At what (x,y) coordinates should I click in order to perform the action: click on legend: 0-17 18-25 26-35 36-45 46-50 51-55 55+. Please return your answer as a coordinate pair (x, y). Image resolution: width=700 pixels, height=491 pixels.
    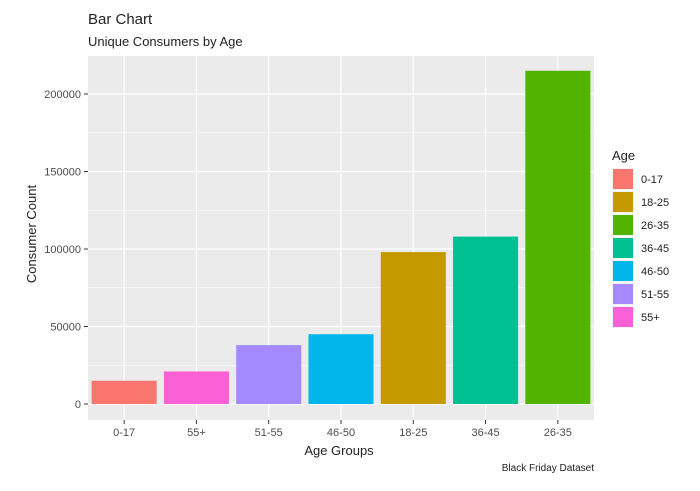
    Looking at the image, I should click on (640, 248).